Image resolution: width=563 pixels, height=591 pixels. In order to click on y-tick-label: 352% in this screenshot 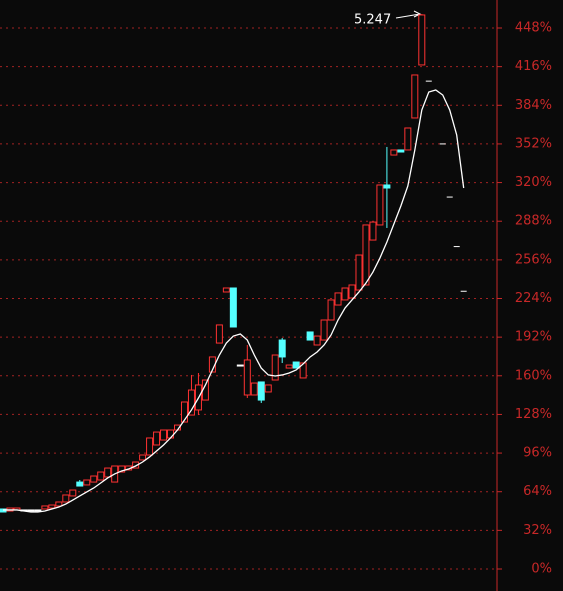, I will do `click(533, 143)`.